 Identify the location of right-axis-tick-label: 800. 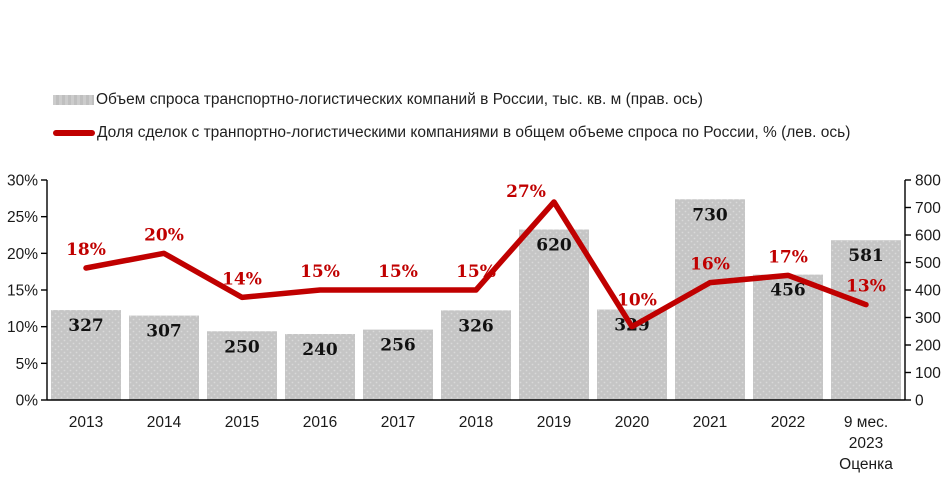
(928, 181).